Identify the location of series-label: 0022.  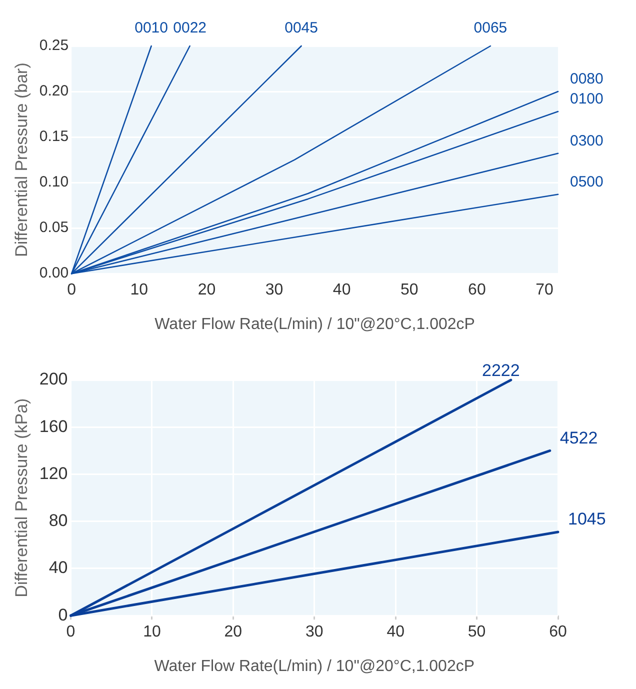
(190, 28).